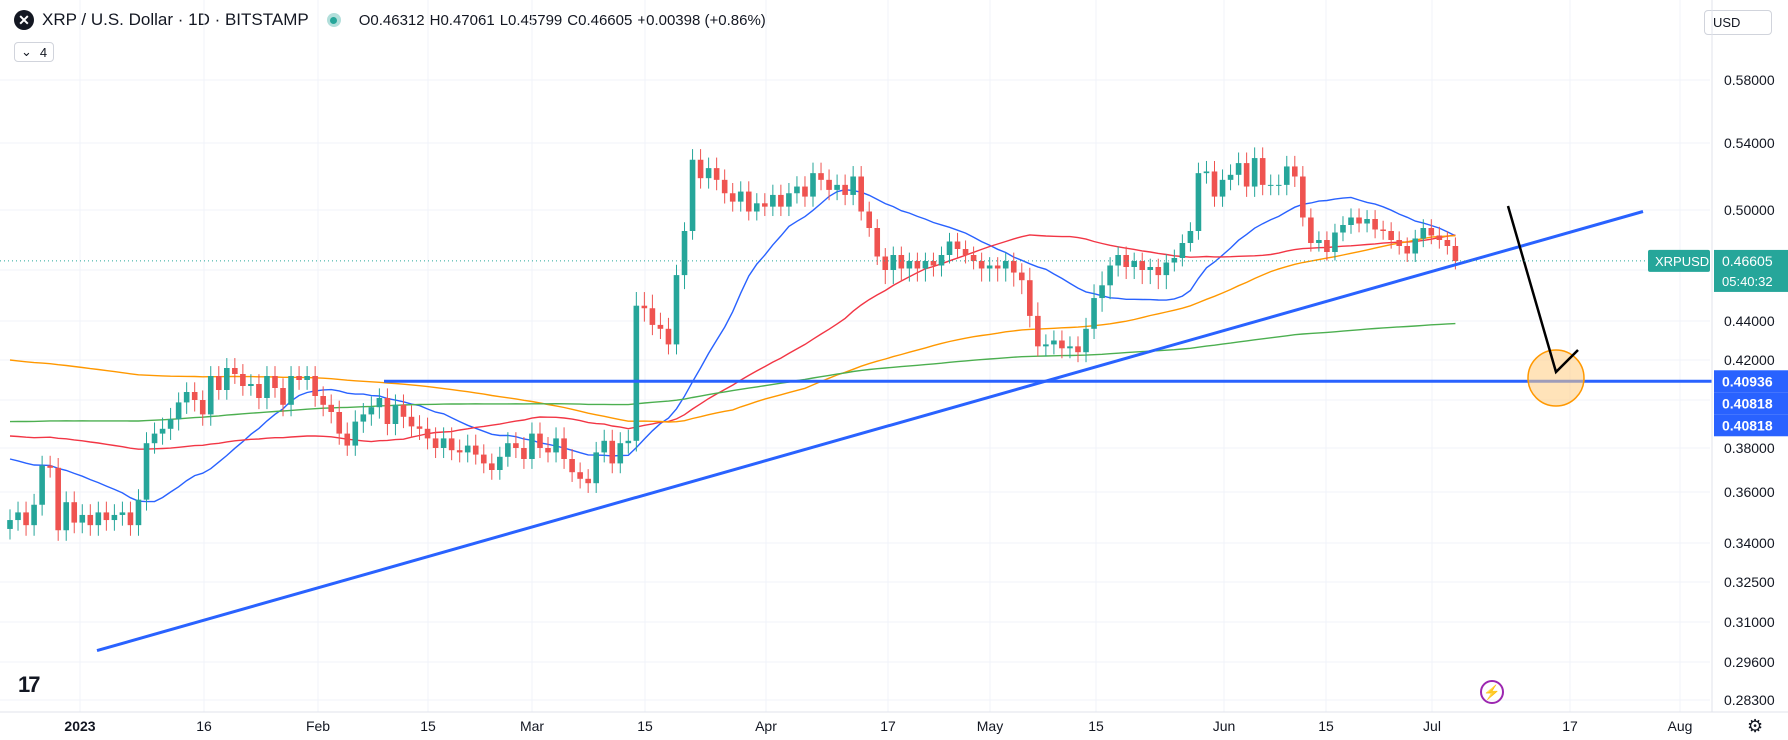  I want to click on y-tick-label: 0.38000, so click(1749, 448).